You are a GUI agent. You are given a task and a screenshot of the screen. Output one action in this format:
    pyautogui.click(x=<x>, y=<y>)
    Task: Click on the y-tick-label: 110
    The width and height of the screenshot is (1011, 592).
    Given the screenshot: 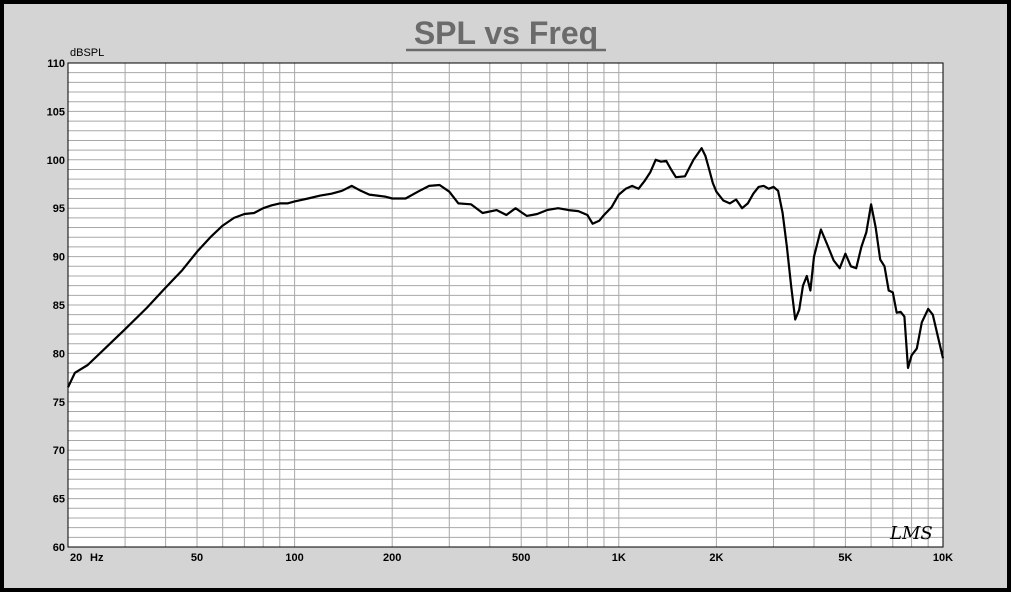 What is the action you would take?
    pyautogui.click(x=56, y=64)
    